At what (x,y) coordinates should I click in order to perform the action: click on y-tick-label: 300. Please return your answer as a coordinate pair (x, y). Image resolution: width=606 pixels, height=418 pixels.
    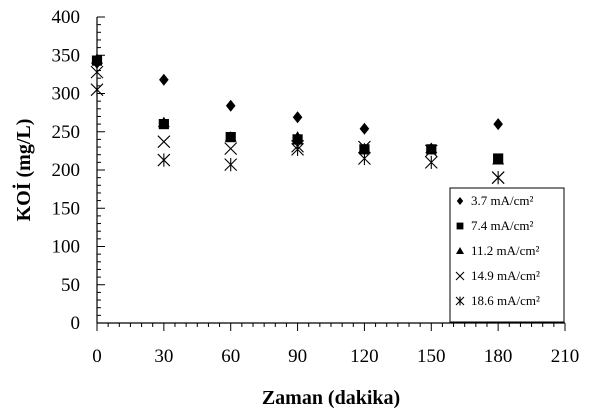
    Looking at the image, I should click on (66, 94).